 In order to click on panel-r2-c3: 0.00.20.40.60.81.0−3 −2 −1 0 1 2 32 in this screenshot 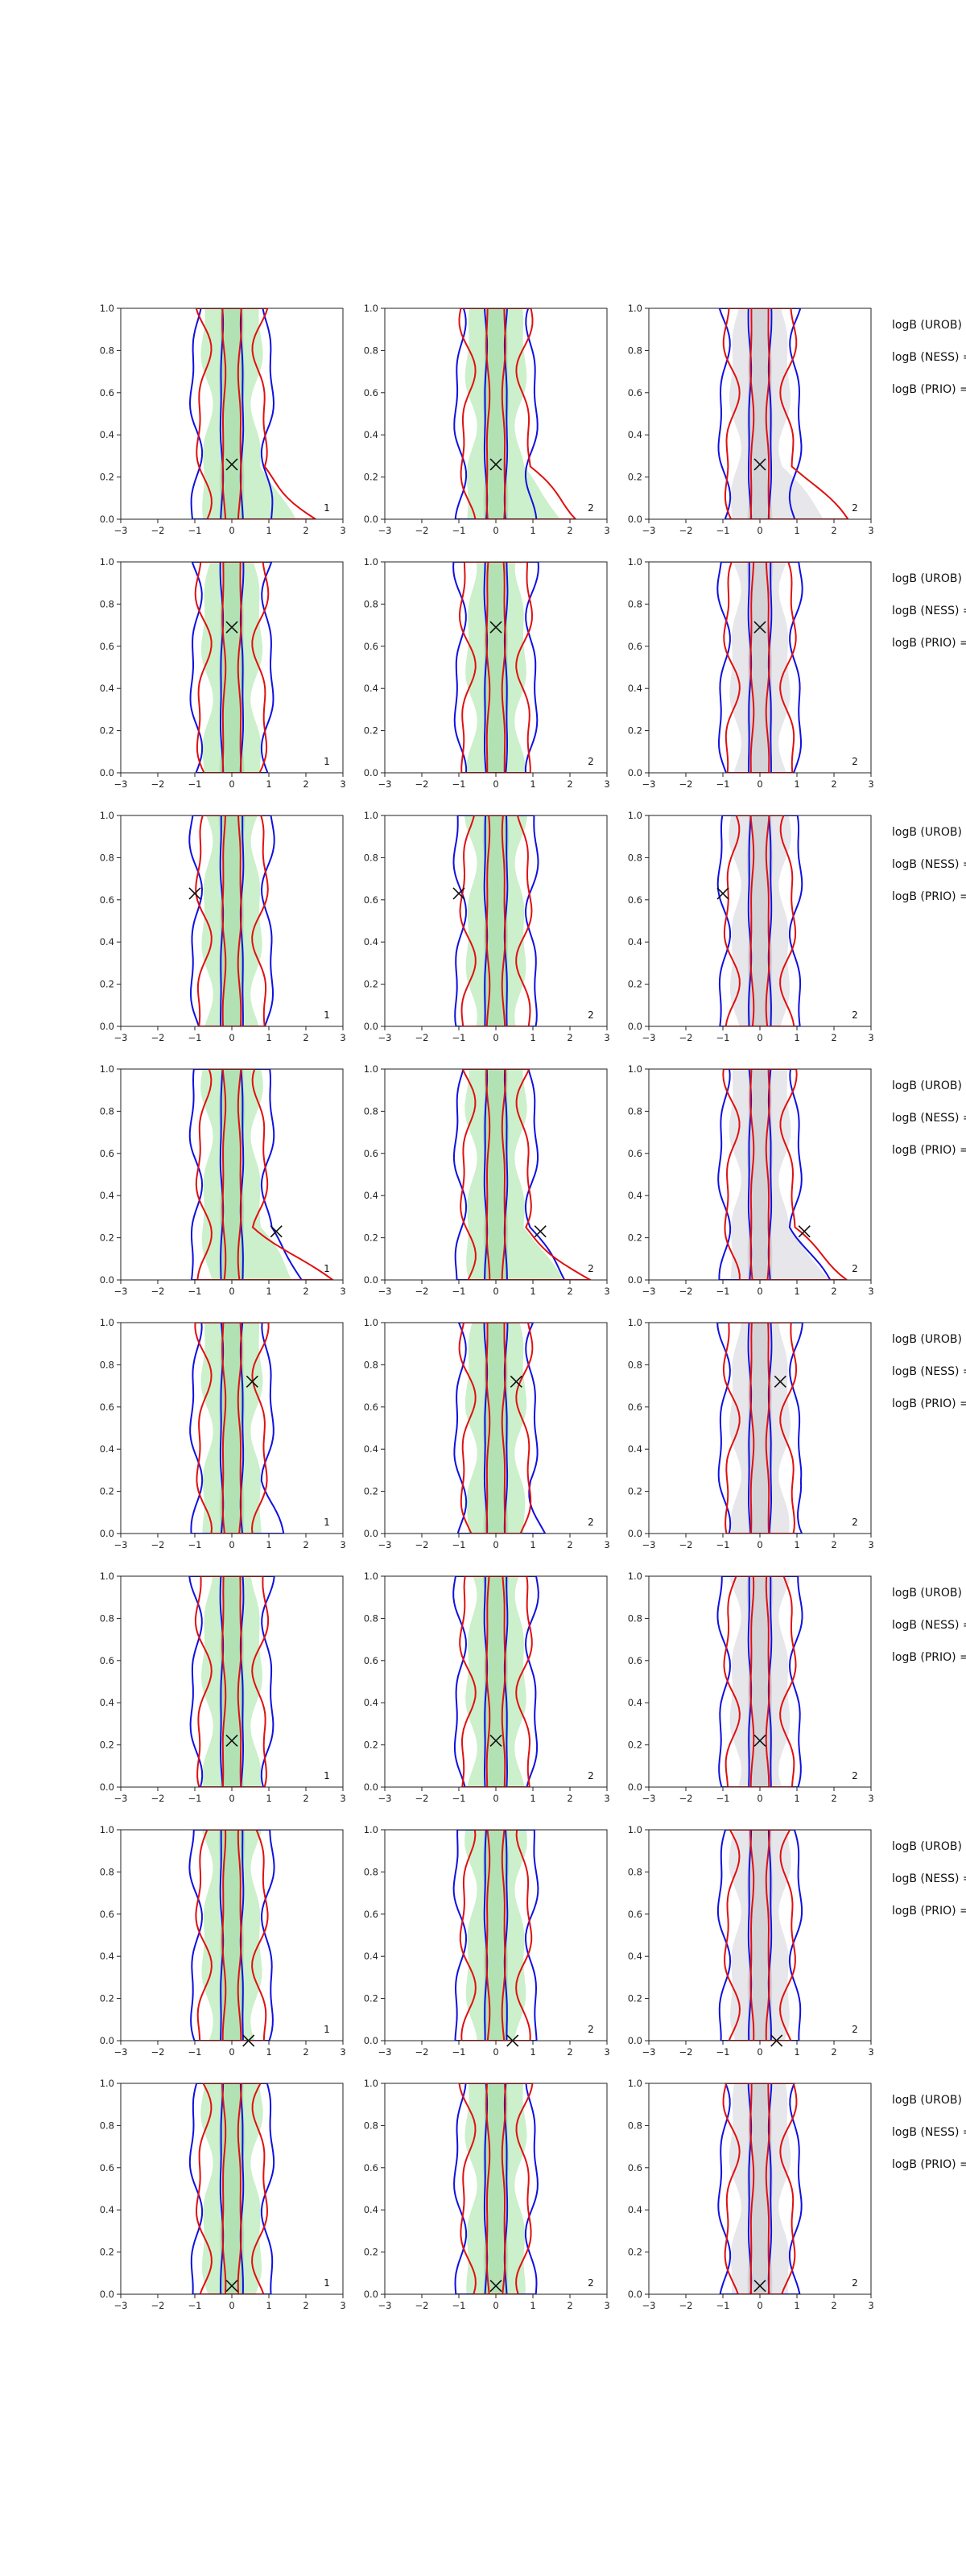, I will do `click(751, 673)`.